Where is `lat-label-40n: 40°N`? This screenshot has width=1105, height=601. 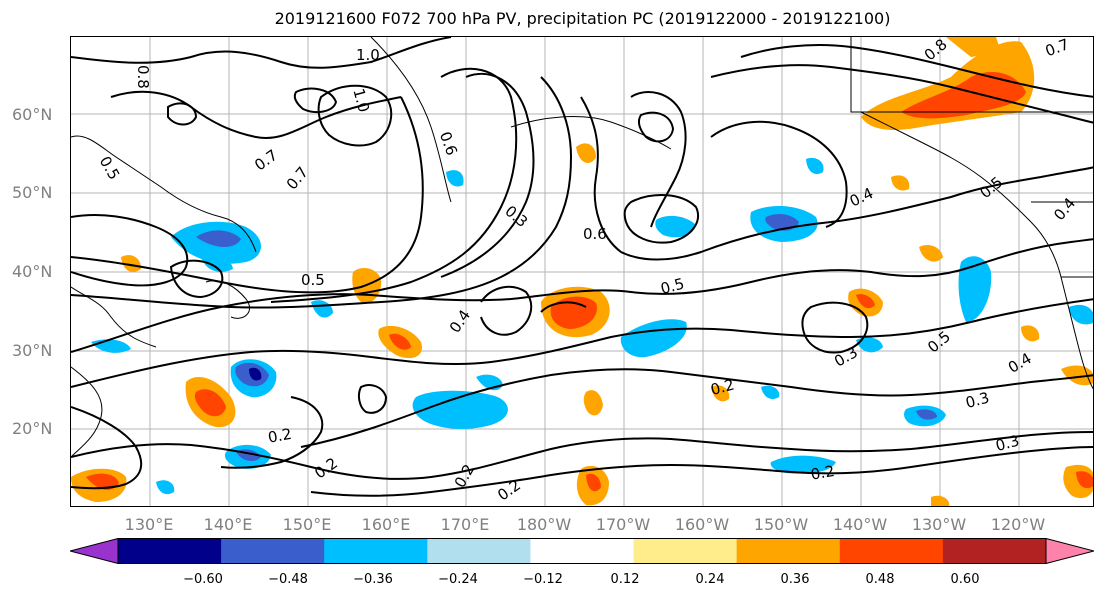 lat-label-40n: 40°N is located at coordinates (32, 271).